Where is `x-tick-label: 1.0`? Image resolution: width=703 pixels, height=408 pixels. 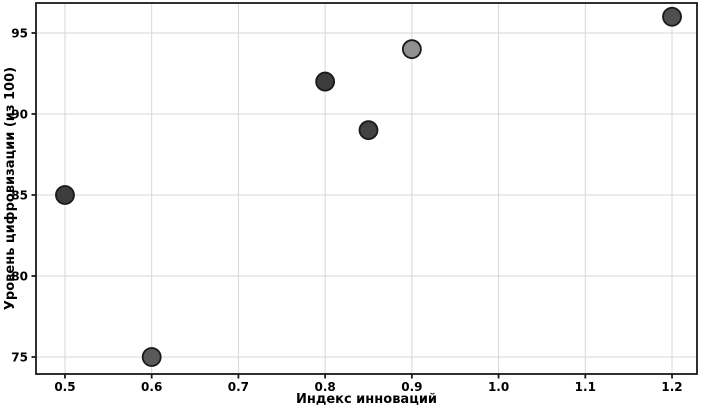
x-tick-label: 1.0 is located at coordinates (498, 387).